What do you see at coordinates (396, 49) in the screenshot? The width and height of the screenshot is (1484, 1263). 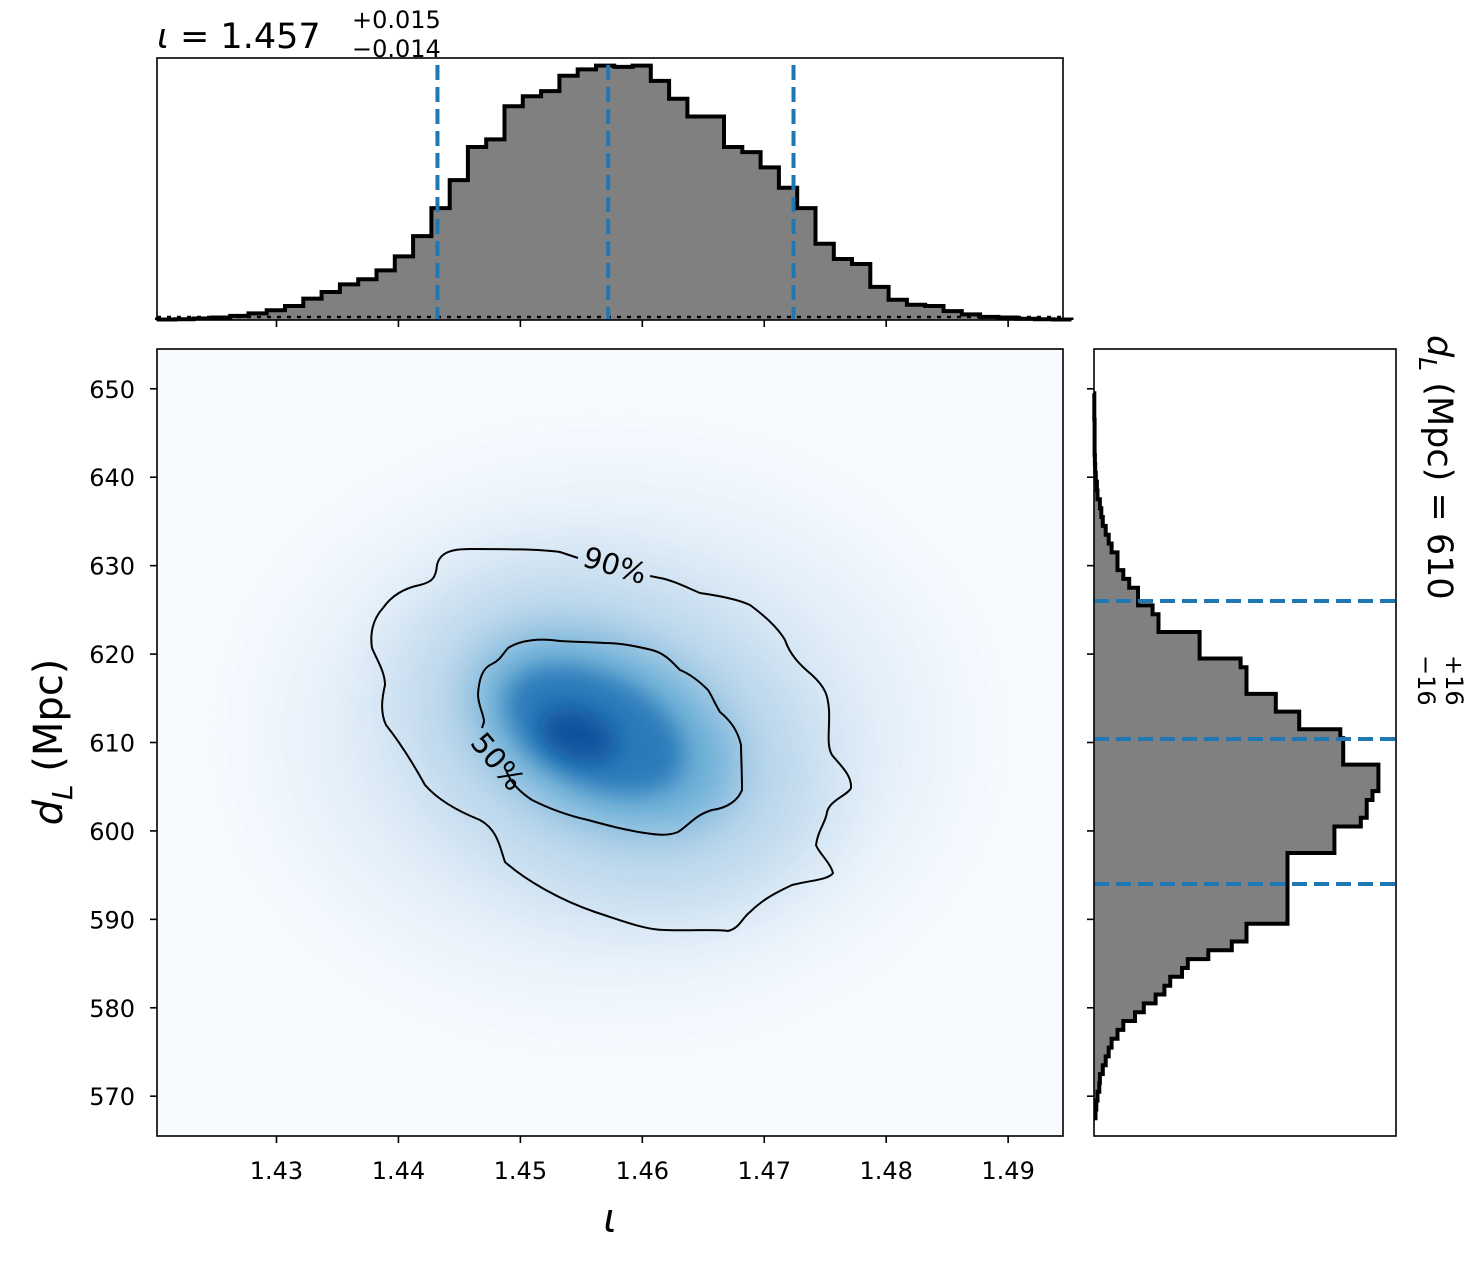 I see `inclination-title-lower: −0.014` at bounding box center [396, 49].